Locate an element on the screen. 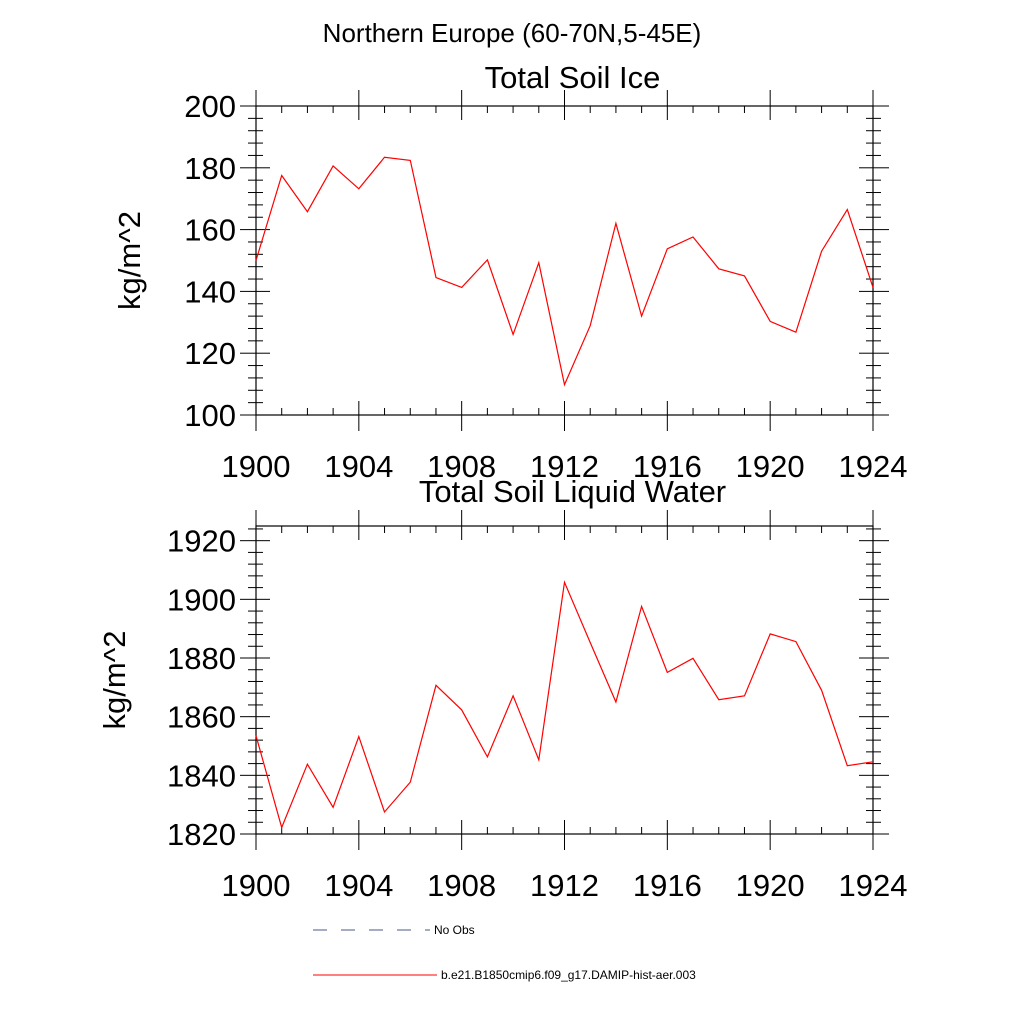 The width and height of the screenshot is (1024, 1024). panel-title: Total Soil Liquid Water is located at coordinates (572, 491).